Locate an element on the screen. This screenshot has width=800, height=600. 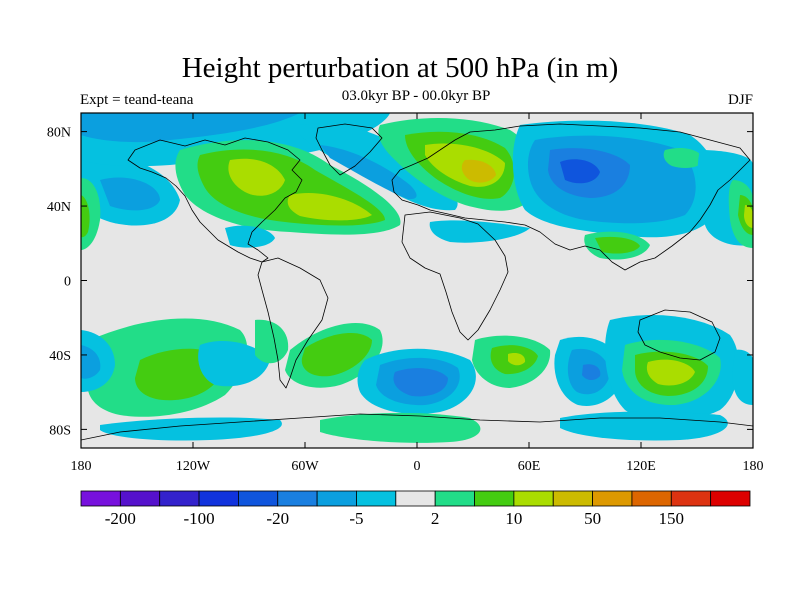
contour-antarctic-neg-e is located at coordinates (644, 426).